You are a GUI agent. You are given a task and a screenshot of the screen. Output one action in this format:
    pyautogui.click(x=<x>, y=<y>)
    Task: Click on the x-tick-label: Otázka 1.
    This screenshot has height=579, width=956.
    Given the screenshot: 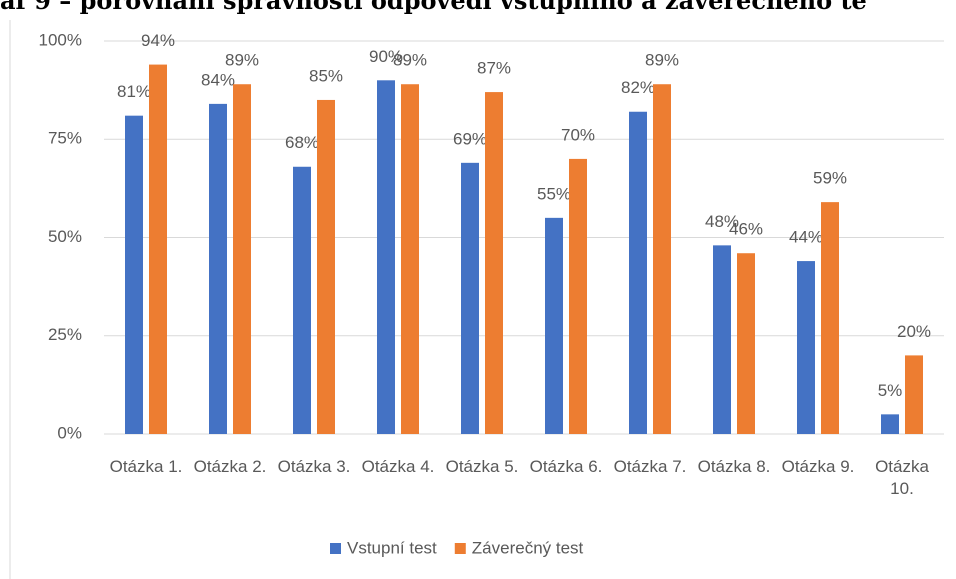 What is the action you would take?
    pyautogui.click(x=146, y=466)
    